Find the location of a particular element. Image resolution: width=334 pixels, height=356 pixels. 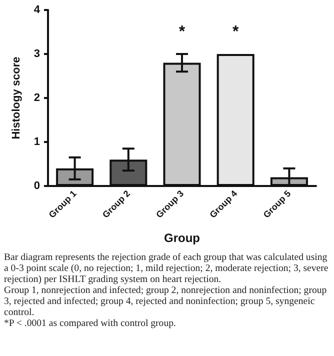

text: Bar diagram represents the rejection grade of each group that was calculated using a 0-3 point scale (0, no rejection; 1, mild rejection; 2, moderate rejection; 3, severe rejection) per ISHLT grading system on heart rejection. is located at coordinates (167, 268).